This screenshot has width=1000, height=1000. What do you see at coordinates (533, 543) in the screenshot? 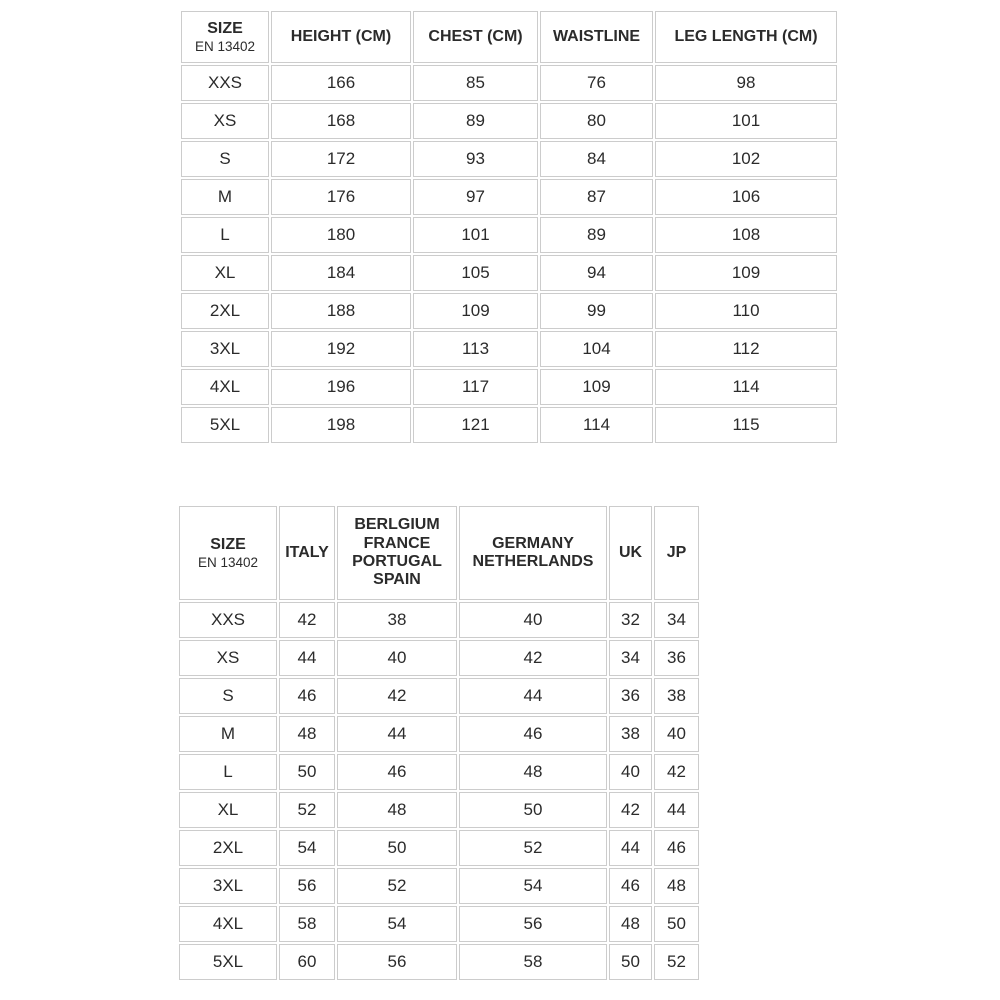
I see `column-header-line: GERMANY` at bounding box center [533, 543].